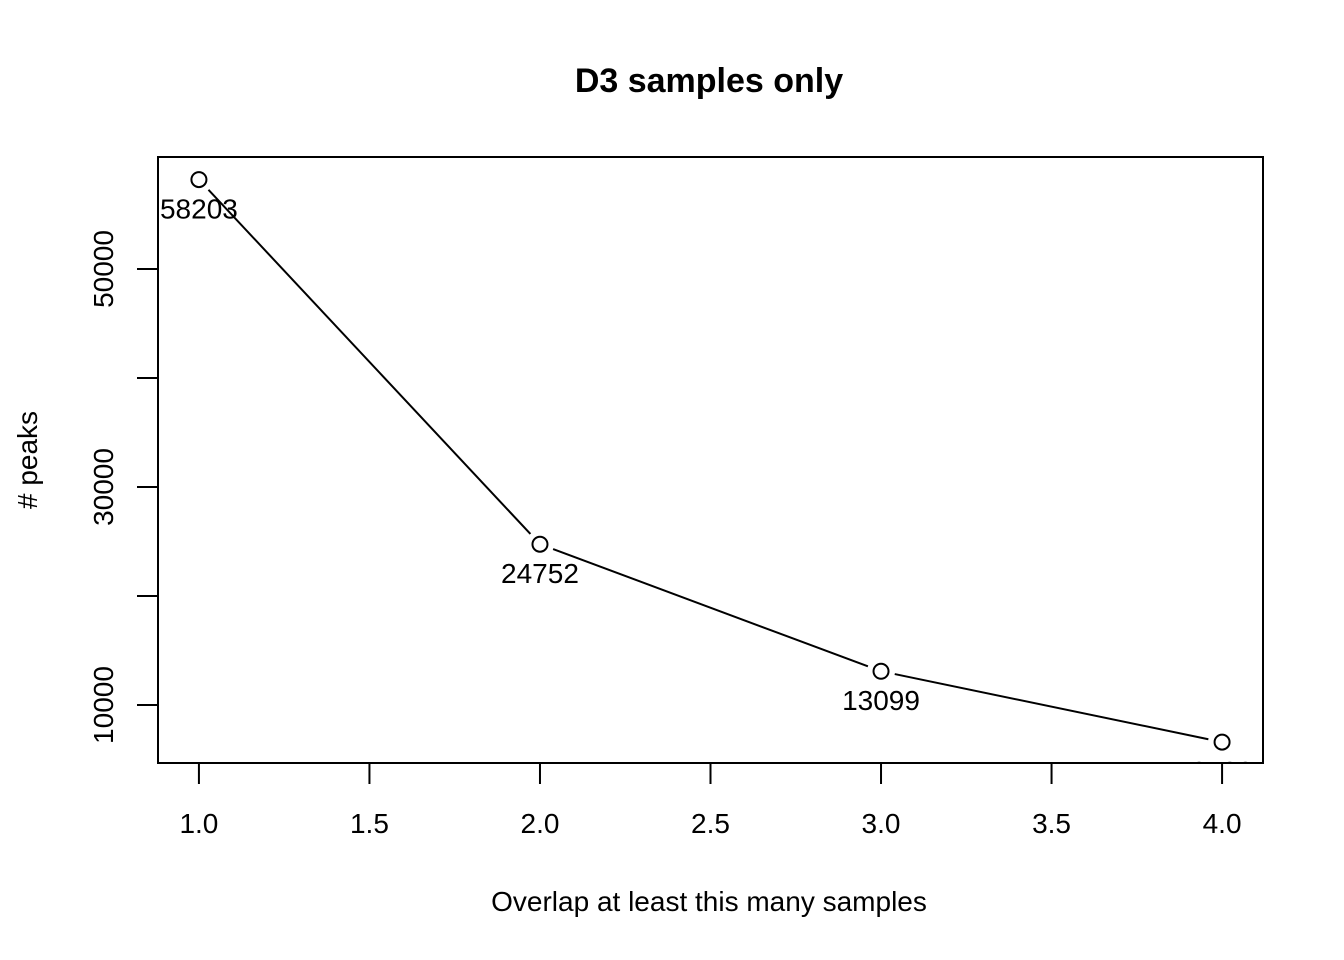  I want to click on x-axis-label: Overlap at least this many samples, so click(709, 901).